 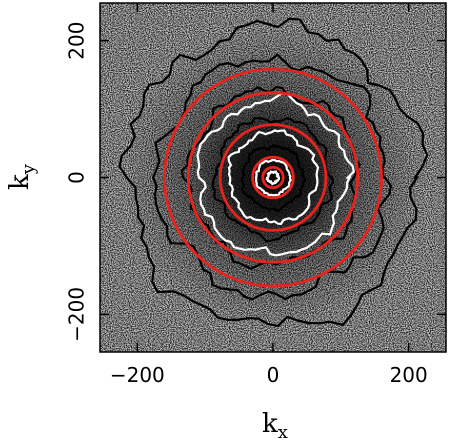 I want to click on x-tick-label: −200, so click(x=137, y=375).